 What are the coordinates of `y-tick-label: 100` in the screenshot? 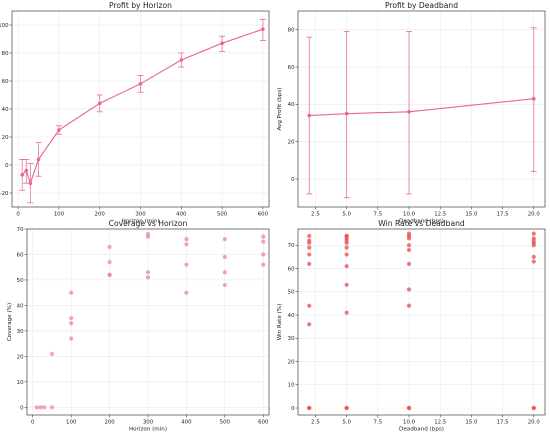 It's located at (4, 26).